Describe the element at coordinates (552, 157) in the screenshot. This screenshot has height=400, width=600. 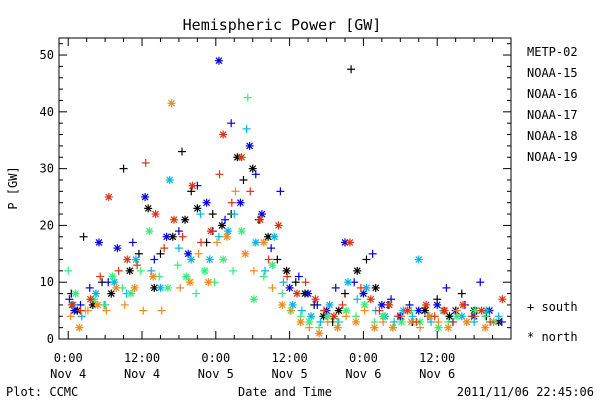
I see `legend-entry: NOAA-19` at that location.